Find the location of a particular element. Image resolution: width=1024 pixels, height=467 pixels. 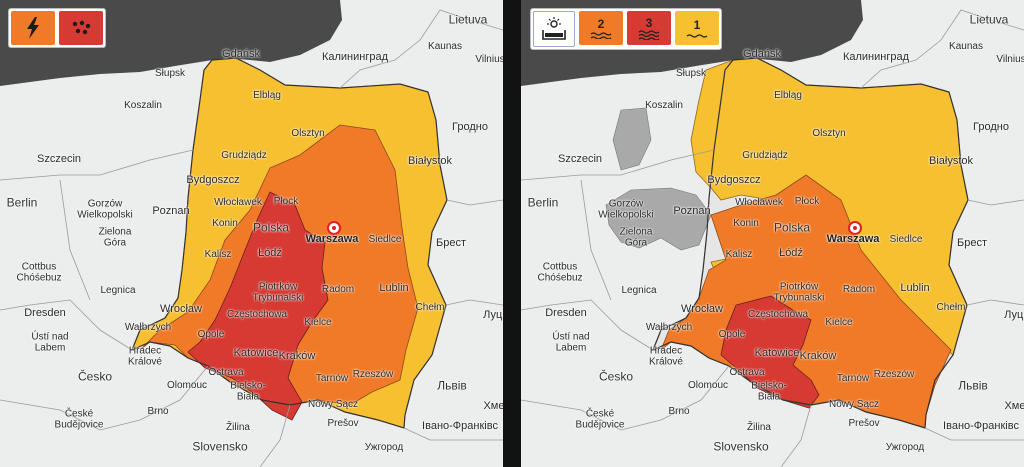

place-label-uzhhorod: Ужгород is located at coordinates (384, 447).